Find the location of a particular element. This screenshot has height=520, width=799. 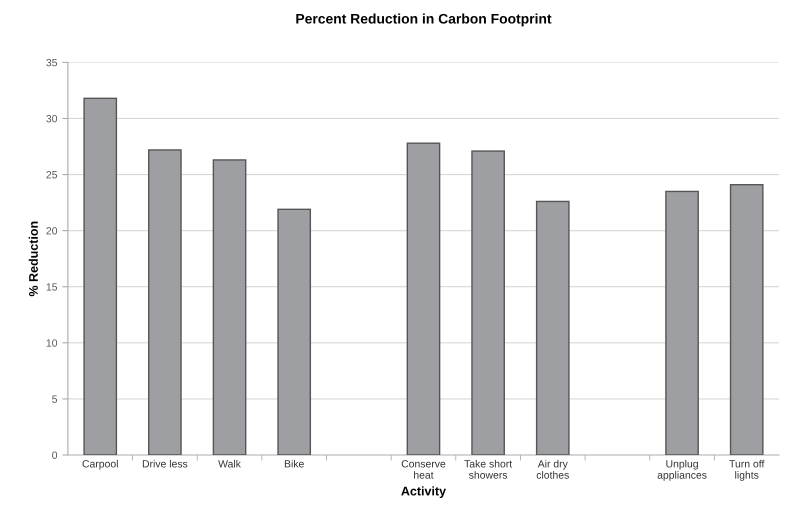

x-tick-label: Bike is located at coordinates (294, 464).